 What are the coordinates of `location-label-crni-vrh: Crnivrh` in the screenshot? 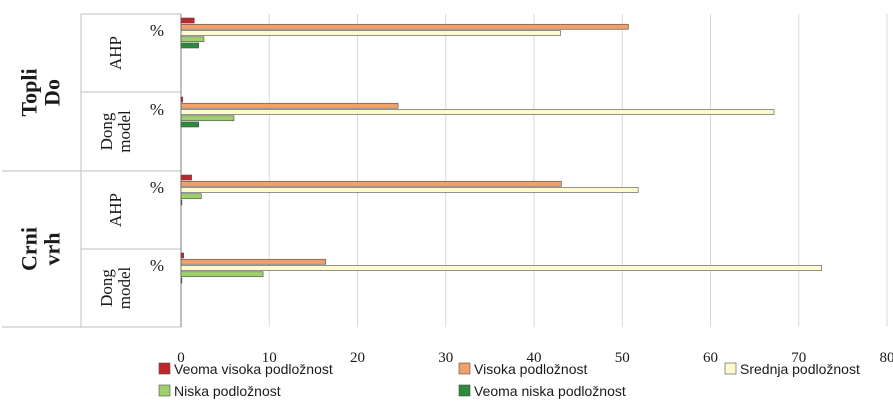 It's located at (41, 249).